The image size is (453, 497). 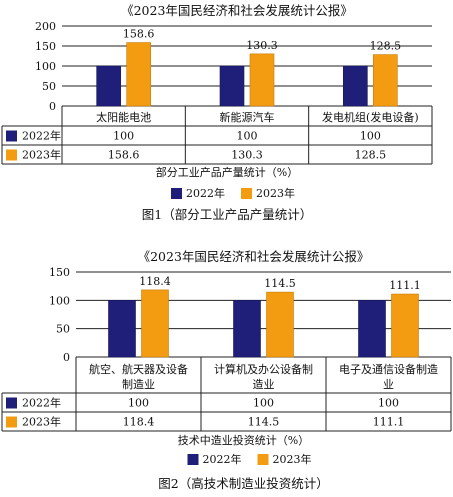 What do you see at coordinates (138, 369) in the screenshot?
I see `chart2-category-0-line-0: 航空、航天器及设备` at bounding box center [138, 369].